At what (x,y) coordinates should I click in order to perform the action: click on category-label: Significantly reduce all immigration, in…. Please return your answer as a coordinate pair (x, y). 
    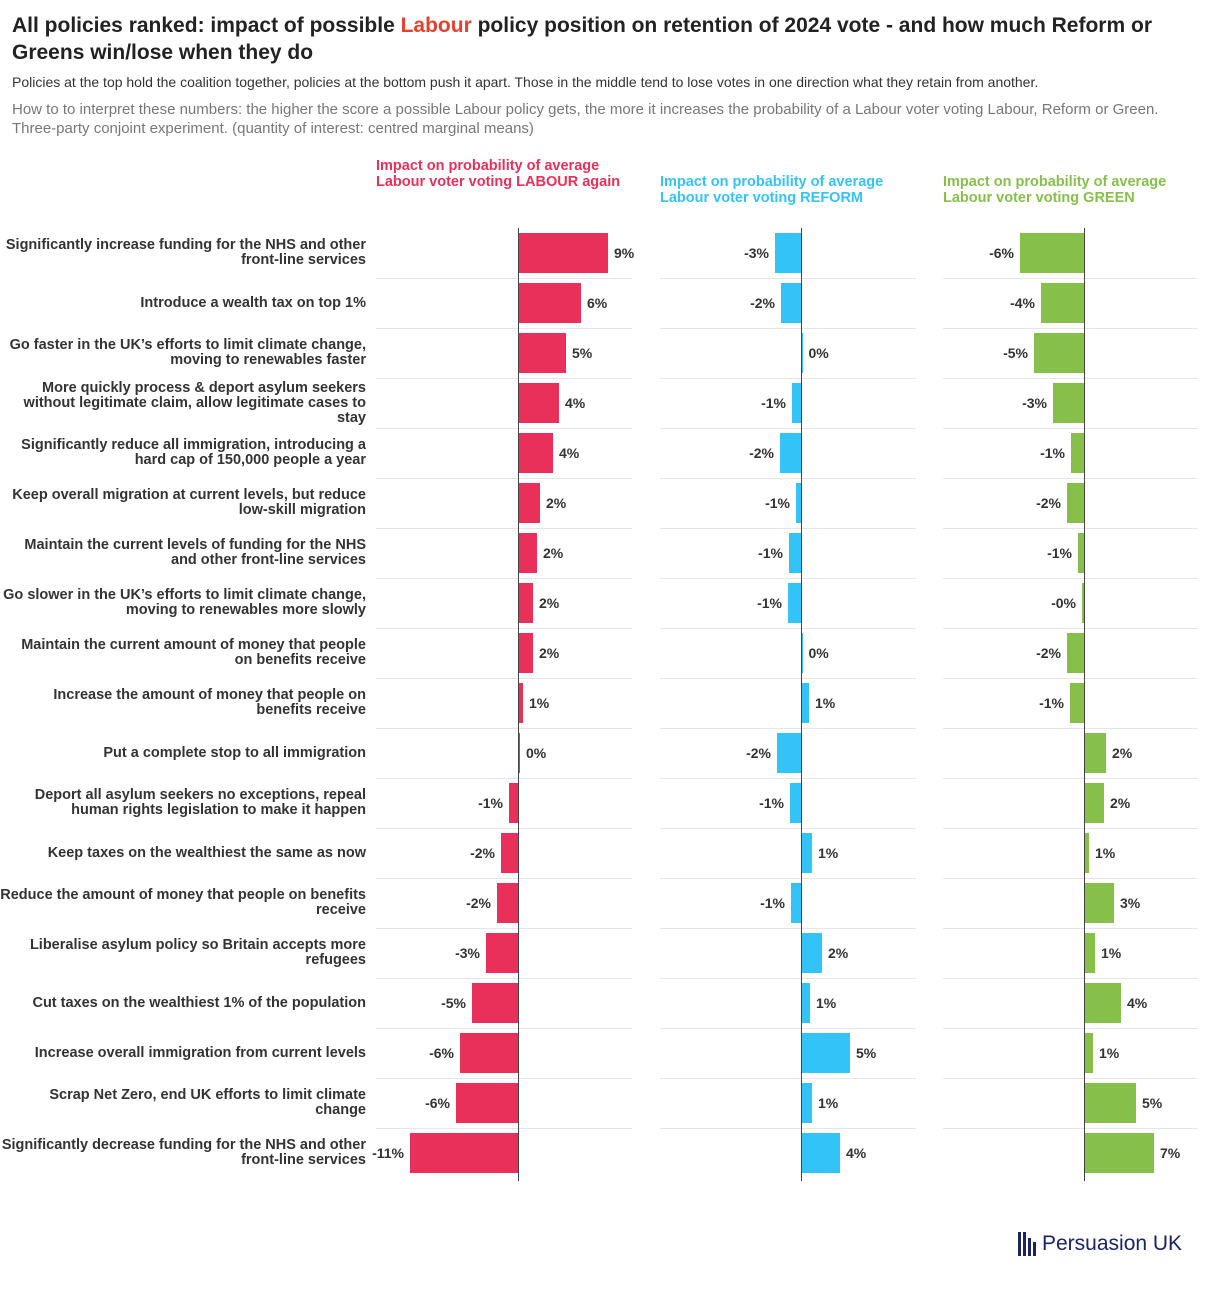
    Looking at the image, I should click on (193, 452).